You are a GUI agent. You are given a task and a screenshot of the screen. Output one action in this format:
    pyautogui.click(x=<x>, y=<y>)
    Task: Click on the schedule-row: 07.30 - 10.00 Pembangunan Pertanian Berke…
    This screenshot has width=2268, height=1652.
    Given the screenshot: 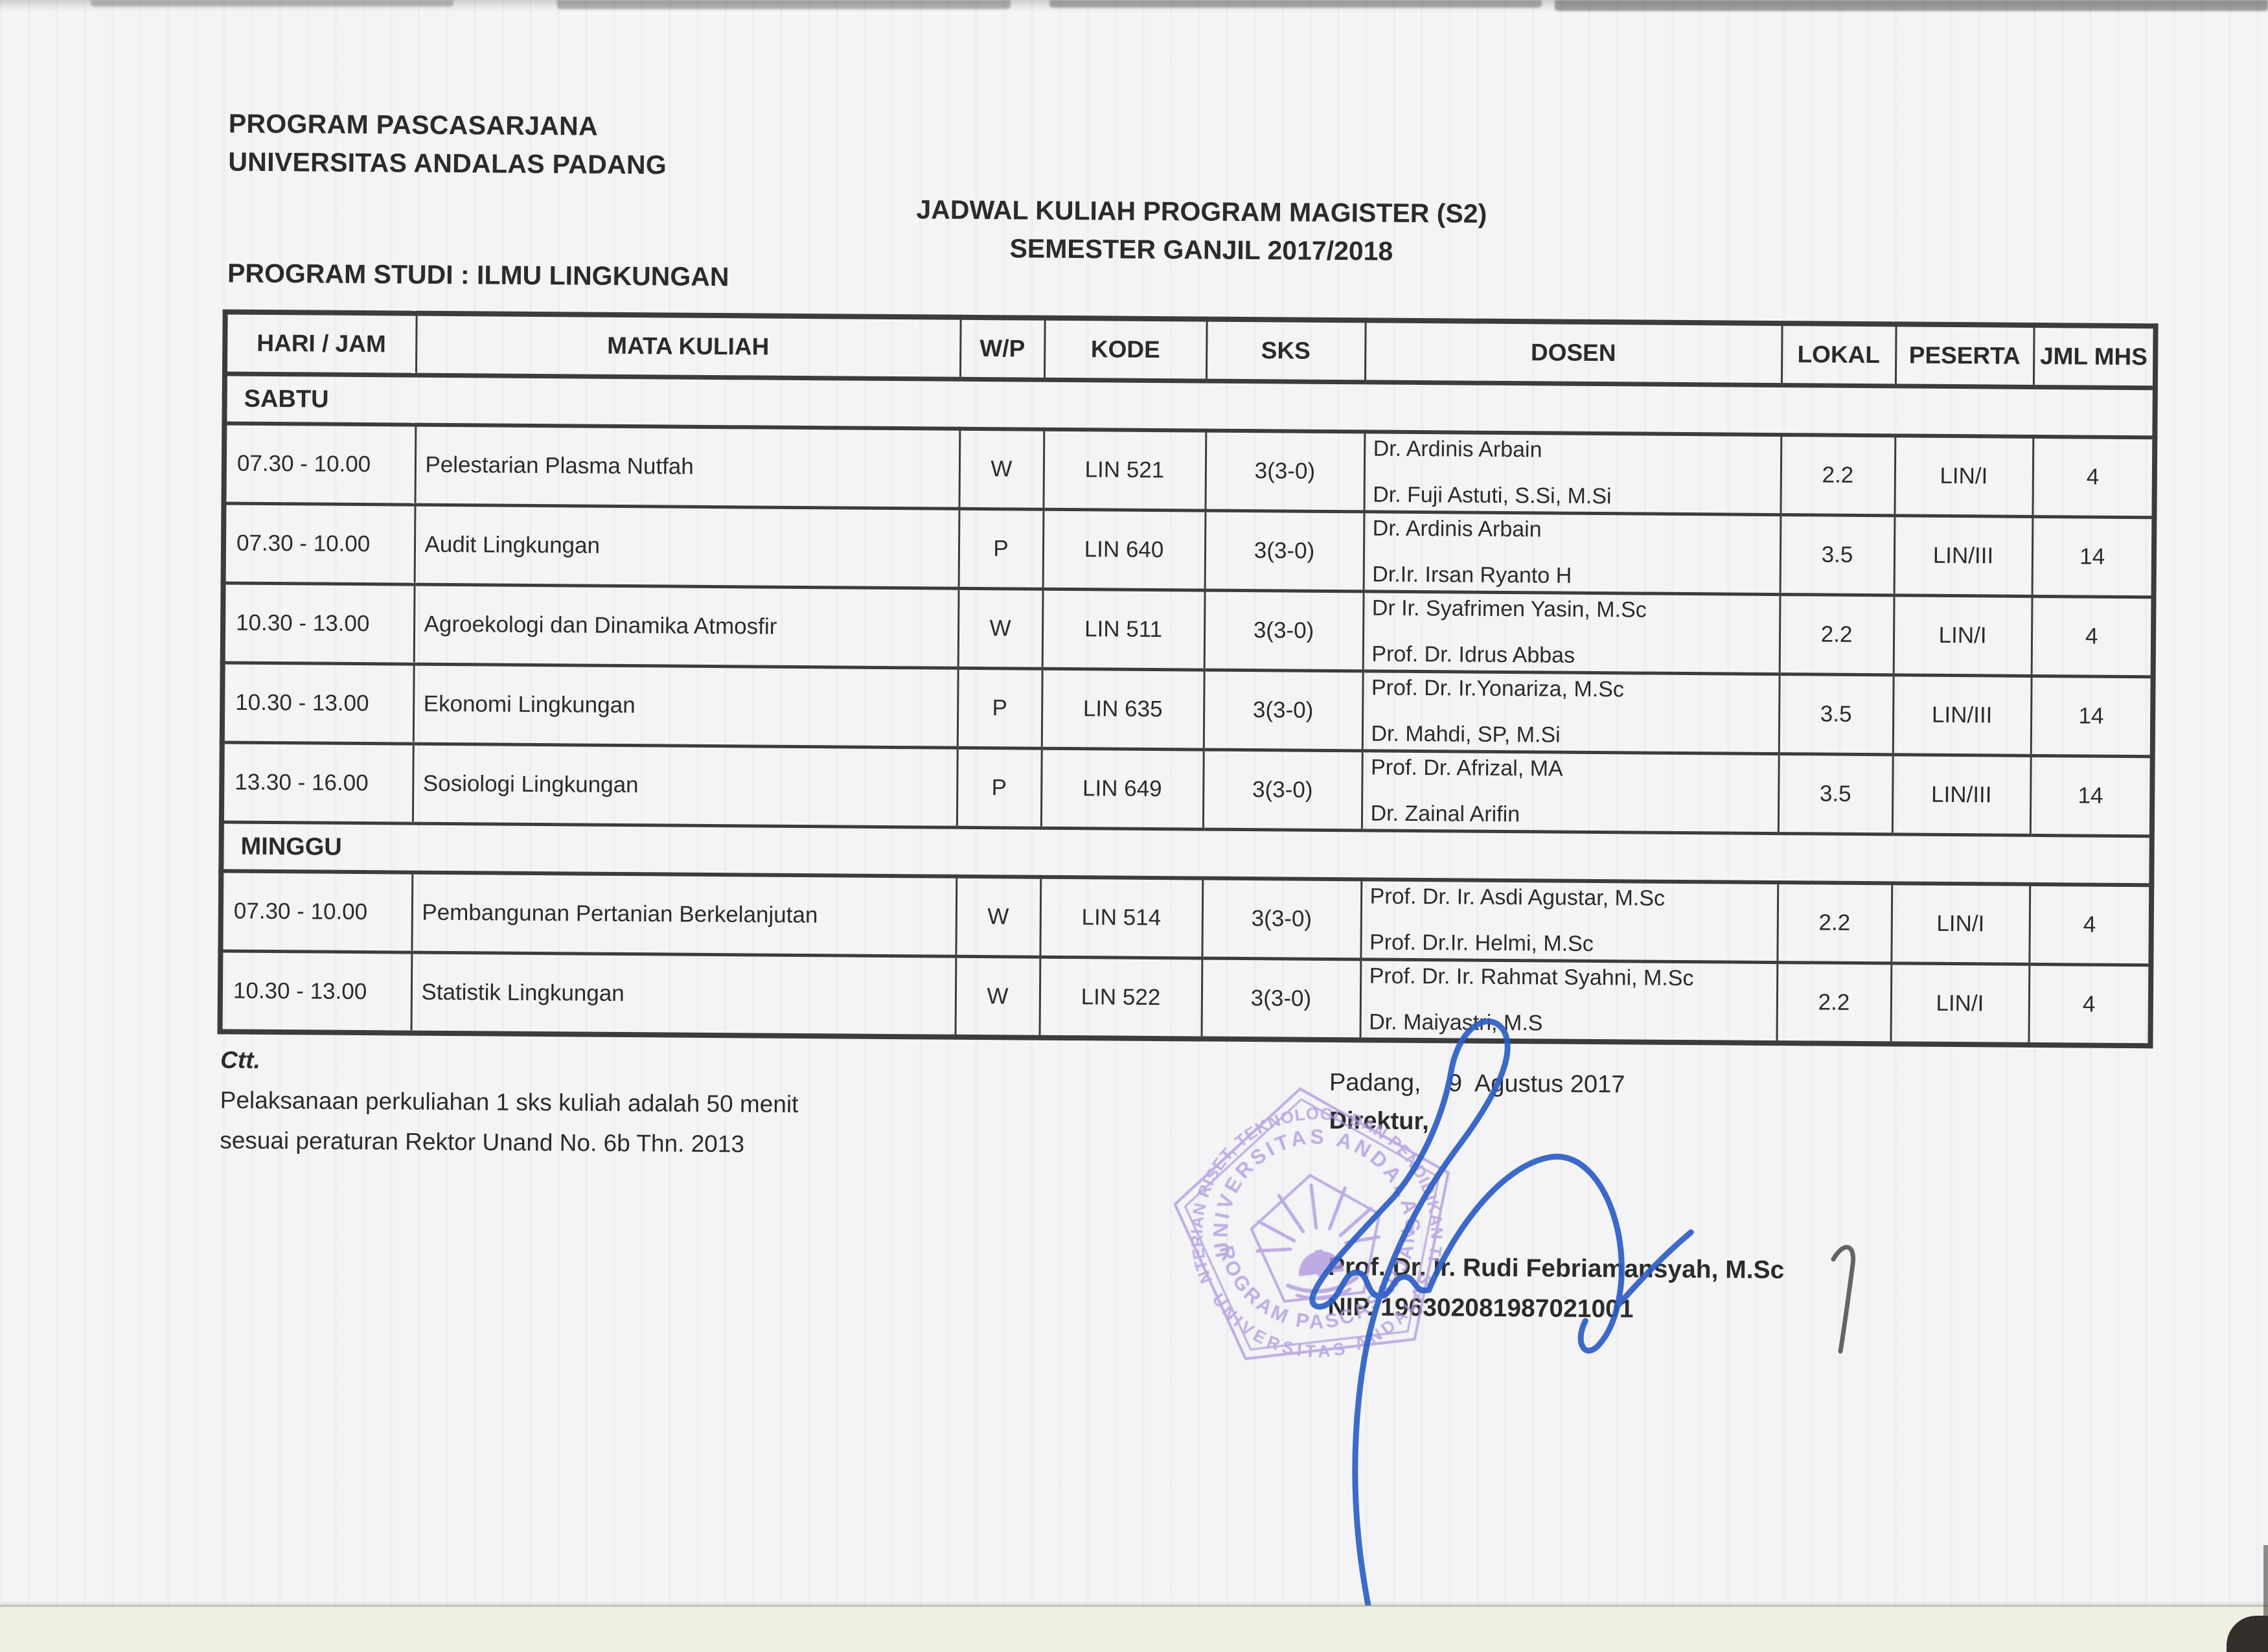 What is the action you would take?
    pyautogui.click(x=1186, y=918)
    